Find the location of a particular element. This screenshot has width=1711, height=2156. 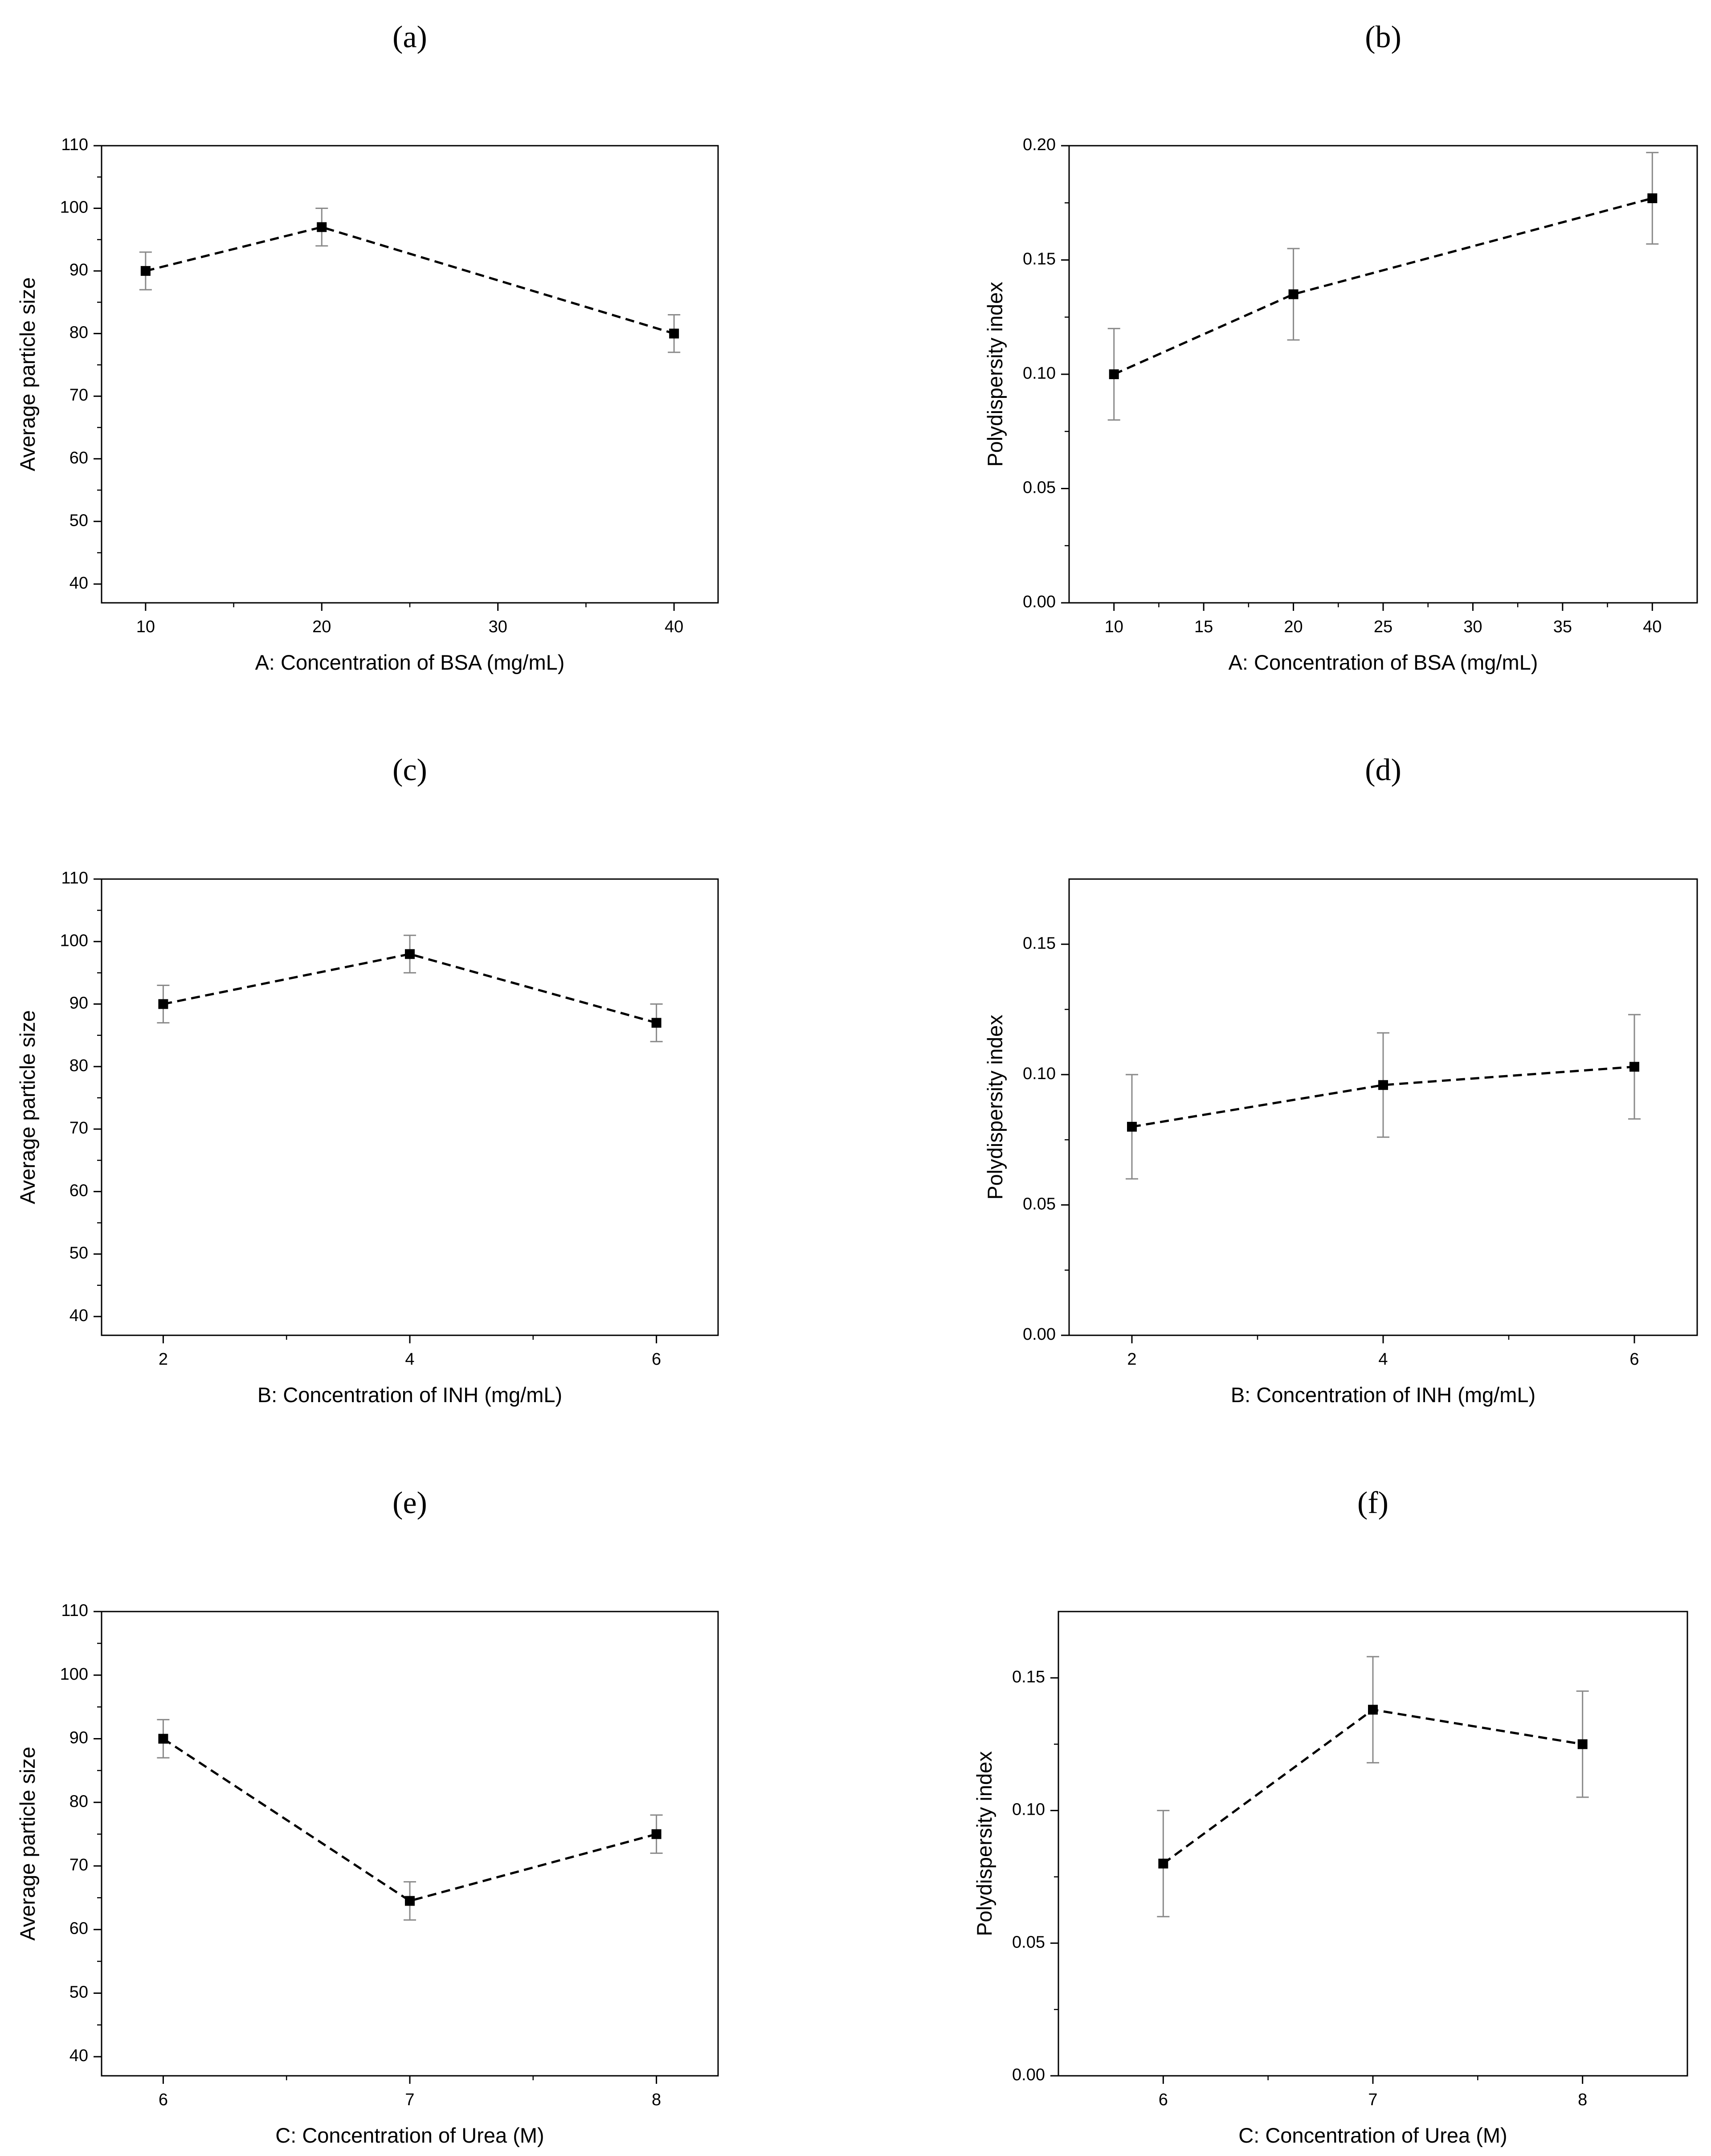

panel-f-xtick-label: 6 is located at coordinates (1163, 2100).